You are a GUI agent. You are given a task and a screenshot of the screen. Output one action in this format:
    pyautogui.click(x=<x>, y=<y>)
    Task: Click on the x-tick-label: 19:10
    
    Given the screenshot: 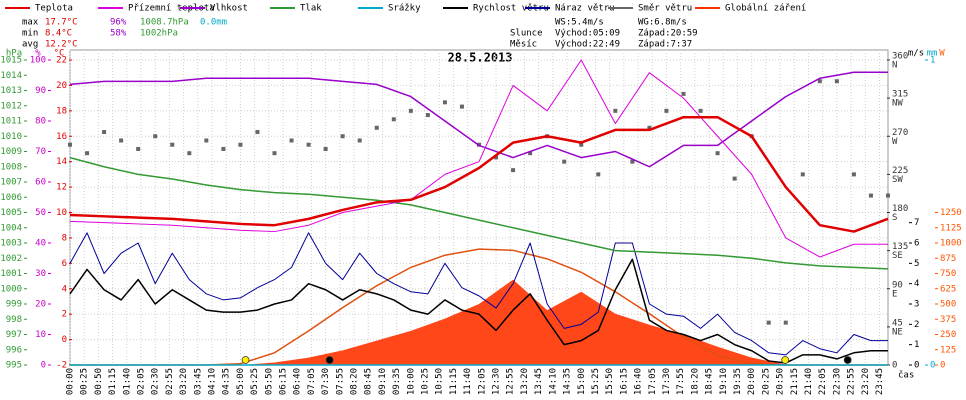 What is the action you would take?
    pyautogui.click(x=724, y=381)
    